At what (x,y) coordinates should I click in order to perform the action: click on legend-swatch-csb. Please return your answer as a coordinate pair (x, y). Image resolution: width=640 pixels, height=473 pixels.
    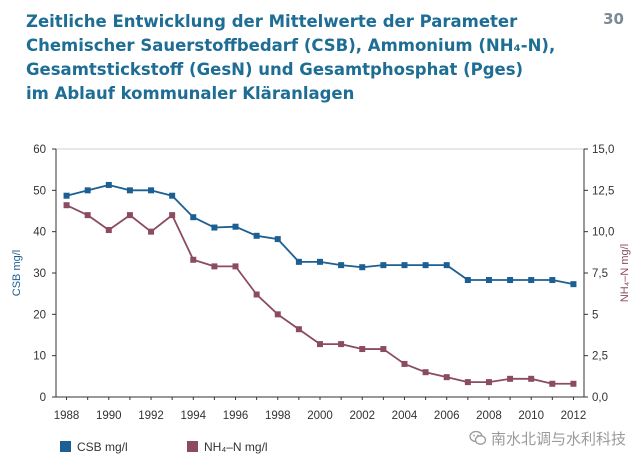
    Looking at the image, I should click on (65, 446).